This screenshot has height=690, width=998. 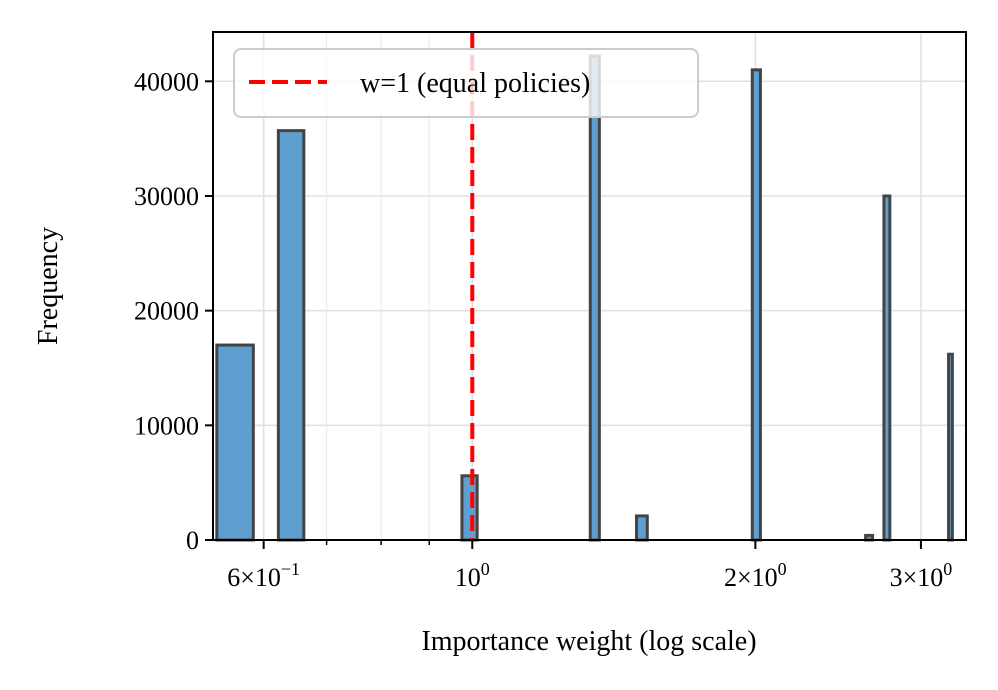 I want to click on x-tick-label: 2×100, so click(x=755, y=575).